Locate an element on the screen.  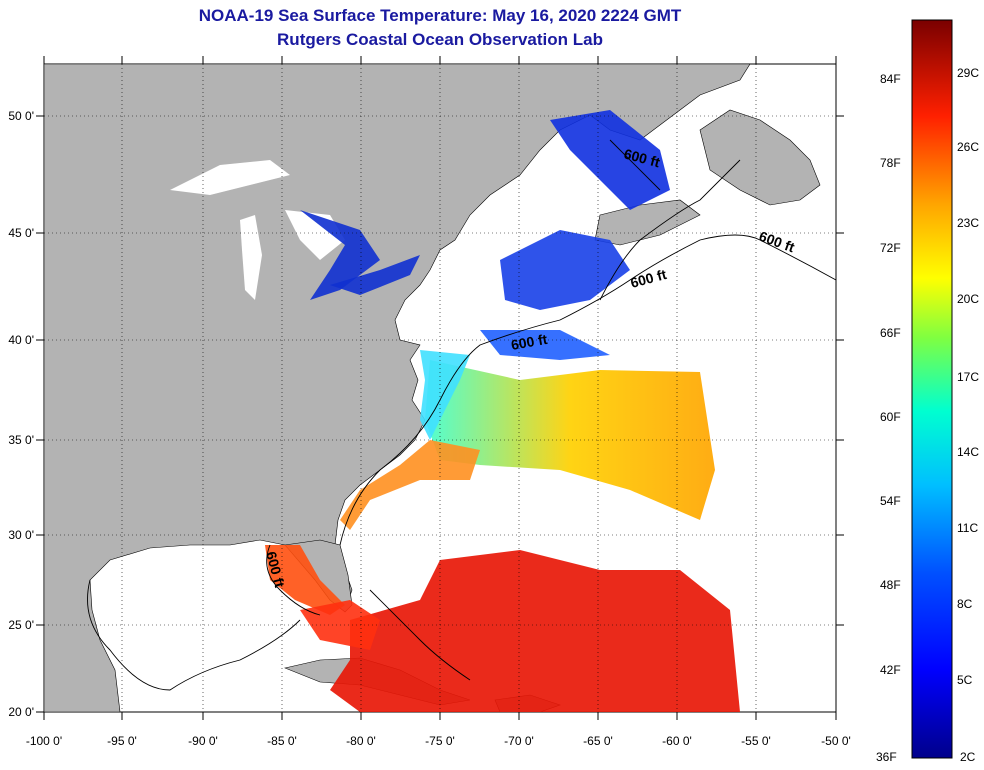
cb-f-48: 48F is located at coordinates (890, 585).